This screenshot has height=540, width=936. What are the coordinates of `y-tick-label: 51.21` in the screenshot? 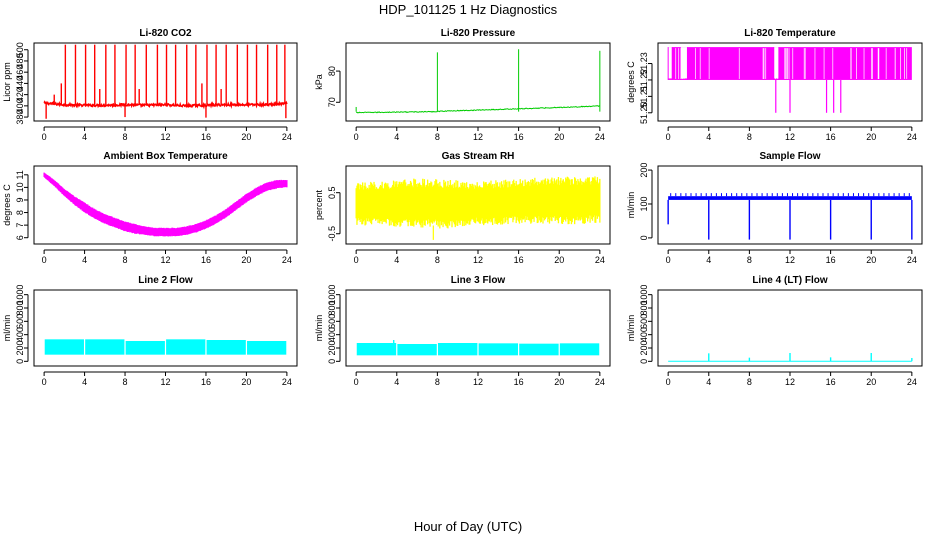 It's located at (644, 96).